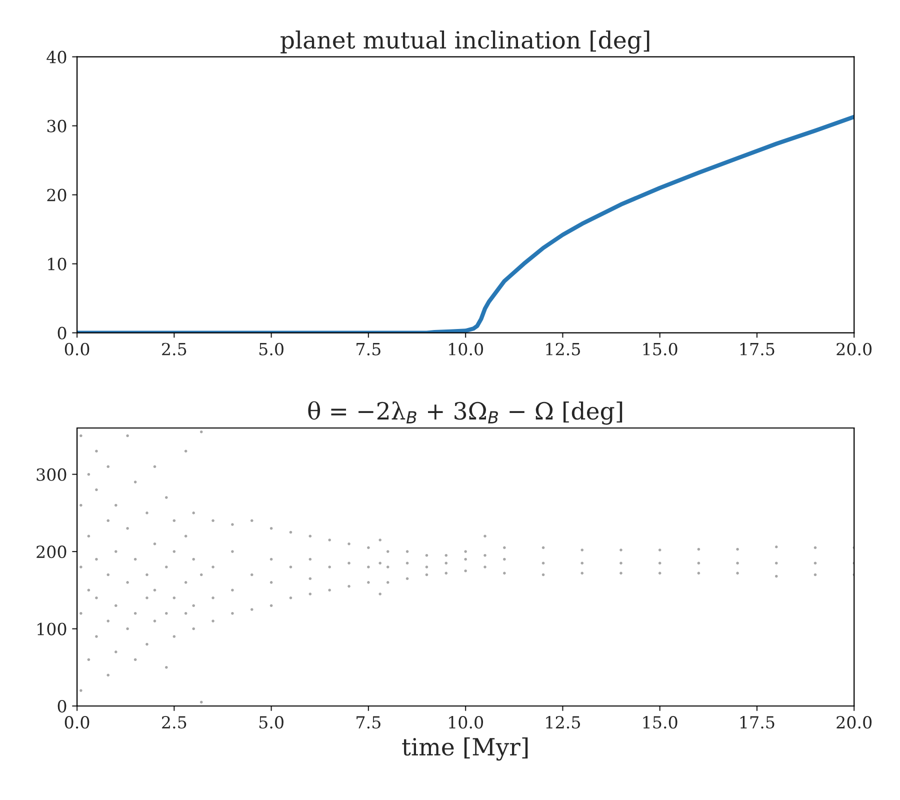 Image resolution: width=900 pixels, height=800 pixels. I want to click on chart-title: planet mutual inclination [deg], so click(465, 42).